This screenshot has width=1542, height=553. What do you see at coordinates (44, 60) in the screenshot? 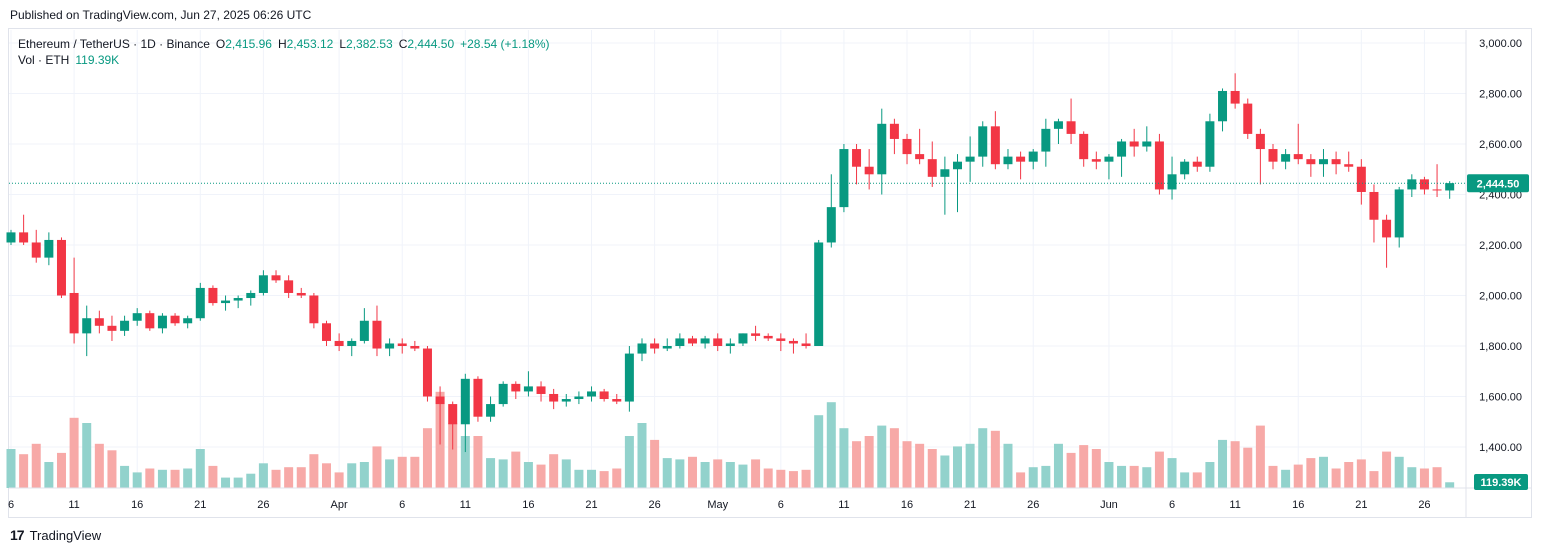
I see `volume-label: Vol · ETH` at bounding box center [44, 60].